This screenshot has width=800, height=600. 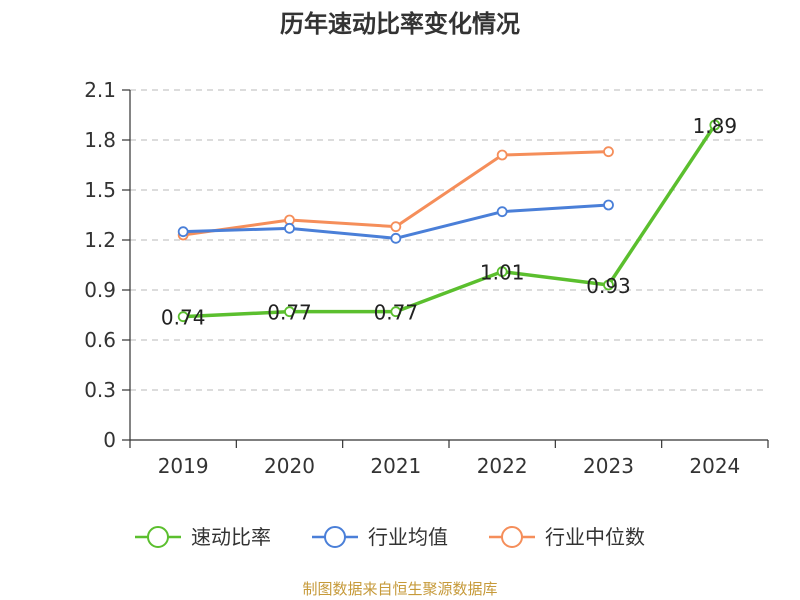 What do you see at coordinates (109, 440) in the screenshot?
I see `y-tick-label: 0` at bounding box center [109, 440].